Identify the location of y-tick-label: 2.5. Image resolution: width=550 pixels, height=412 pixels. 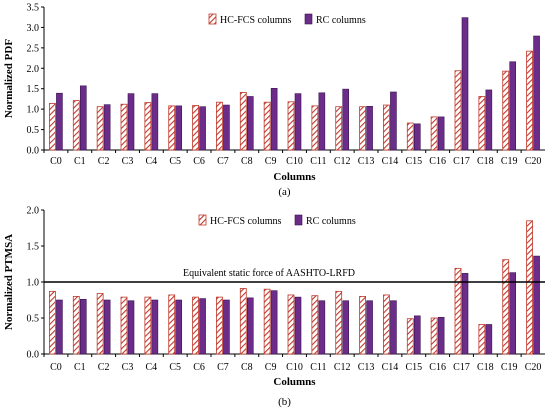
(33, 48).